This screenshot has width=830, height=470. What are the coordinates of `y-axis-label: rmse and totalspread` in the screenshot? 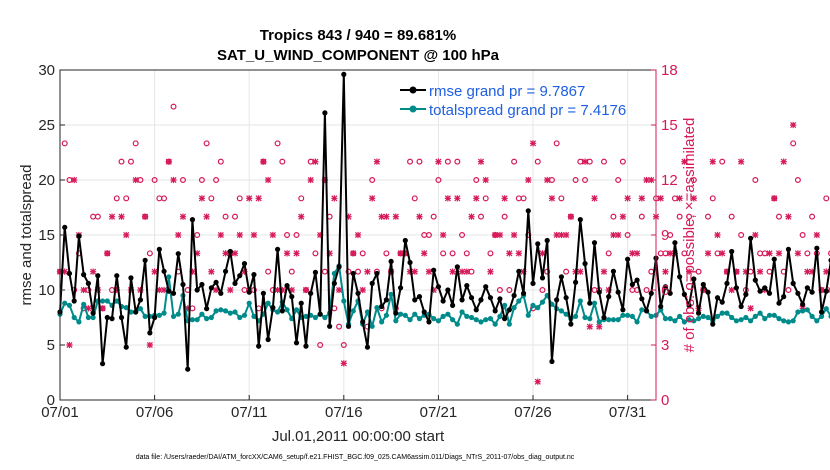 It's located at (26, 235).